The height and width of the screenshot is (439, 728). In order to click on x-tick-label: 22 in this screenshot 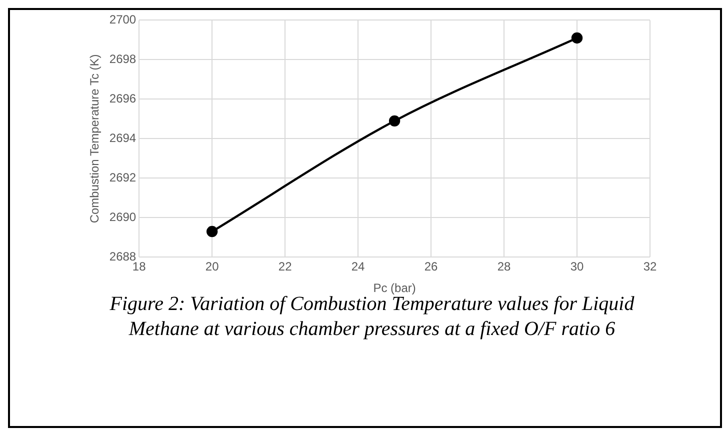, I will do `click(285, 267)`.